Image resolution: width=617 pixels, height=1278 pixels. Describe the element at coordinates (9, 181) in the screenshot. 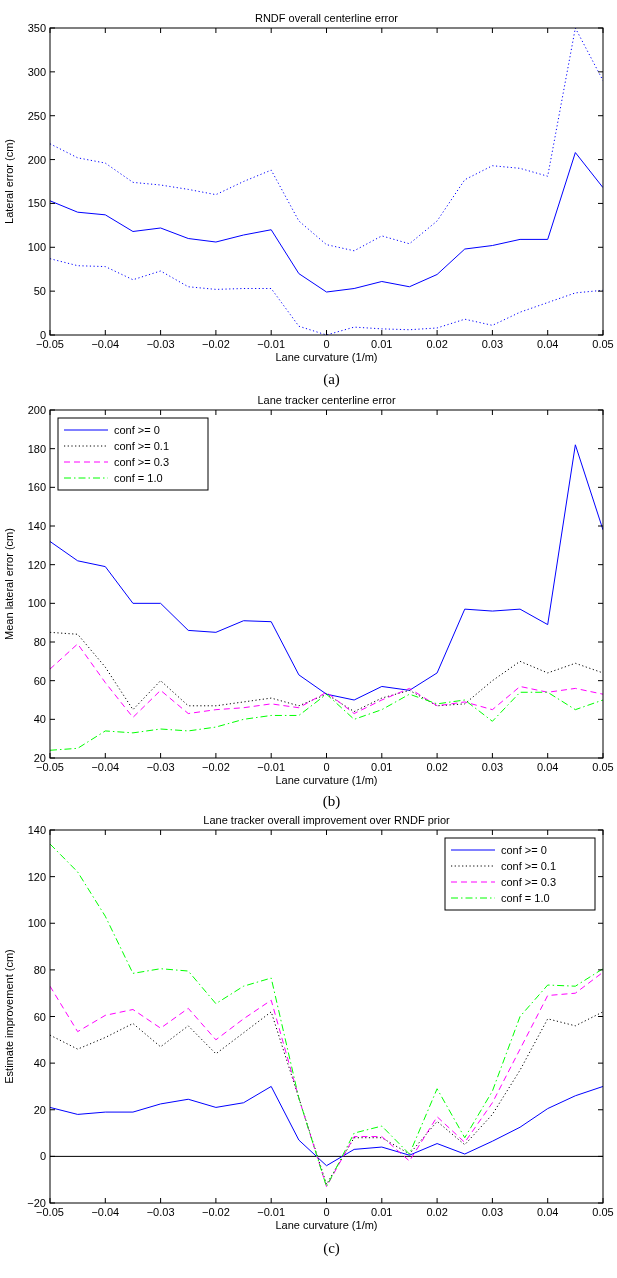

I see `y-axis-title: Lateral error (cm)` at that location.